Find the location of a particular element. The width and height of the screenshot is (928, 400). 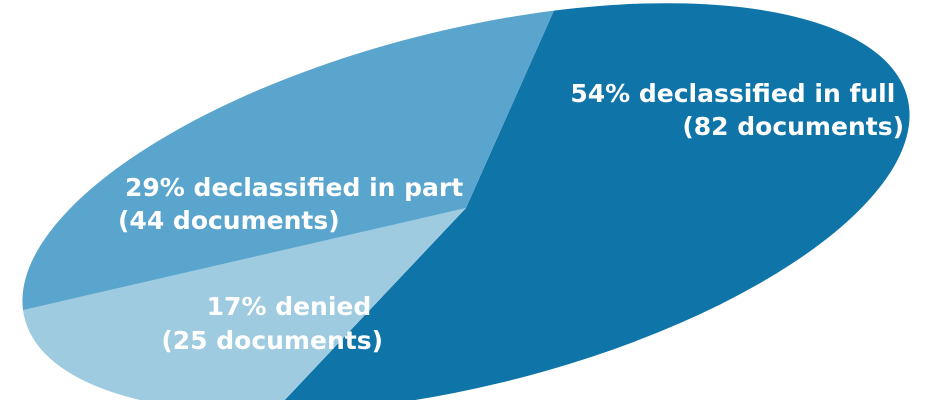

slice-label-denied-line1: 17% denied is located at coordinates (289, 306).